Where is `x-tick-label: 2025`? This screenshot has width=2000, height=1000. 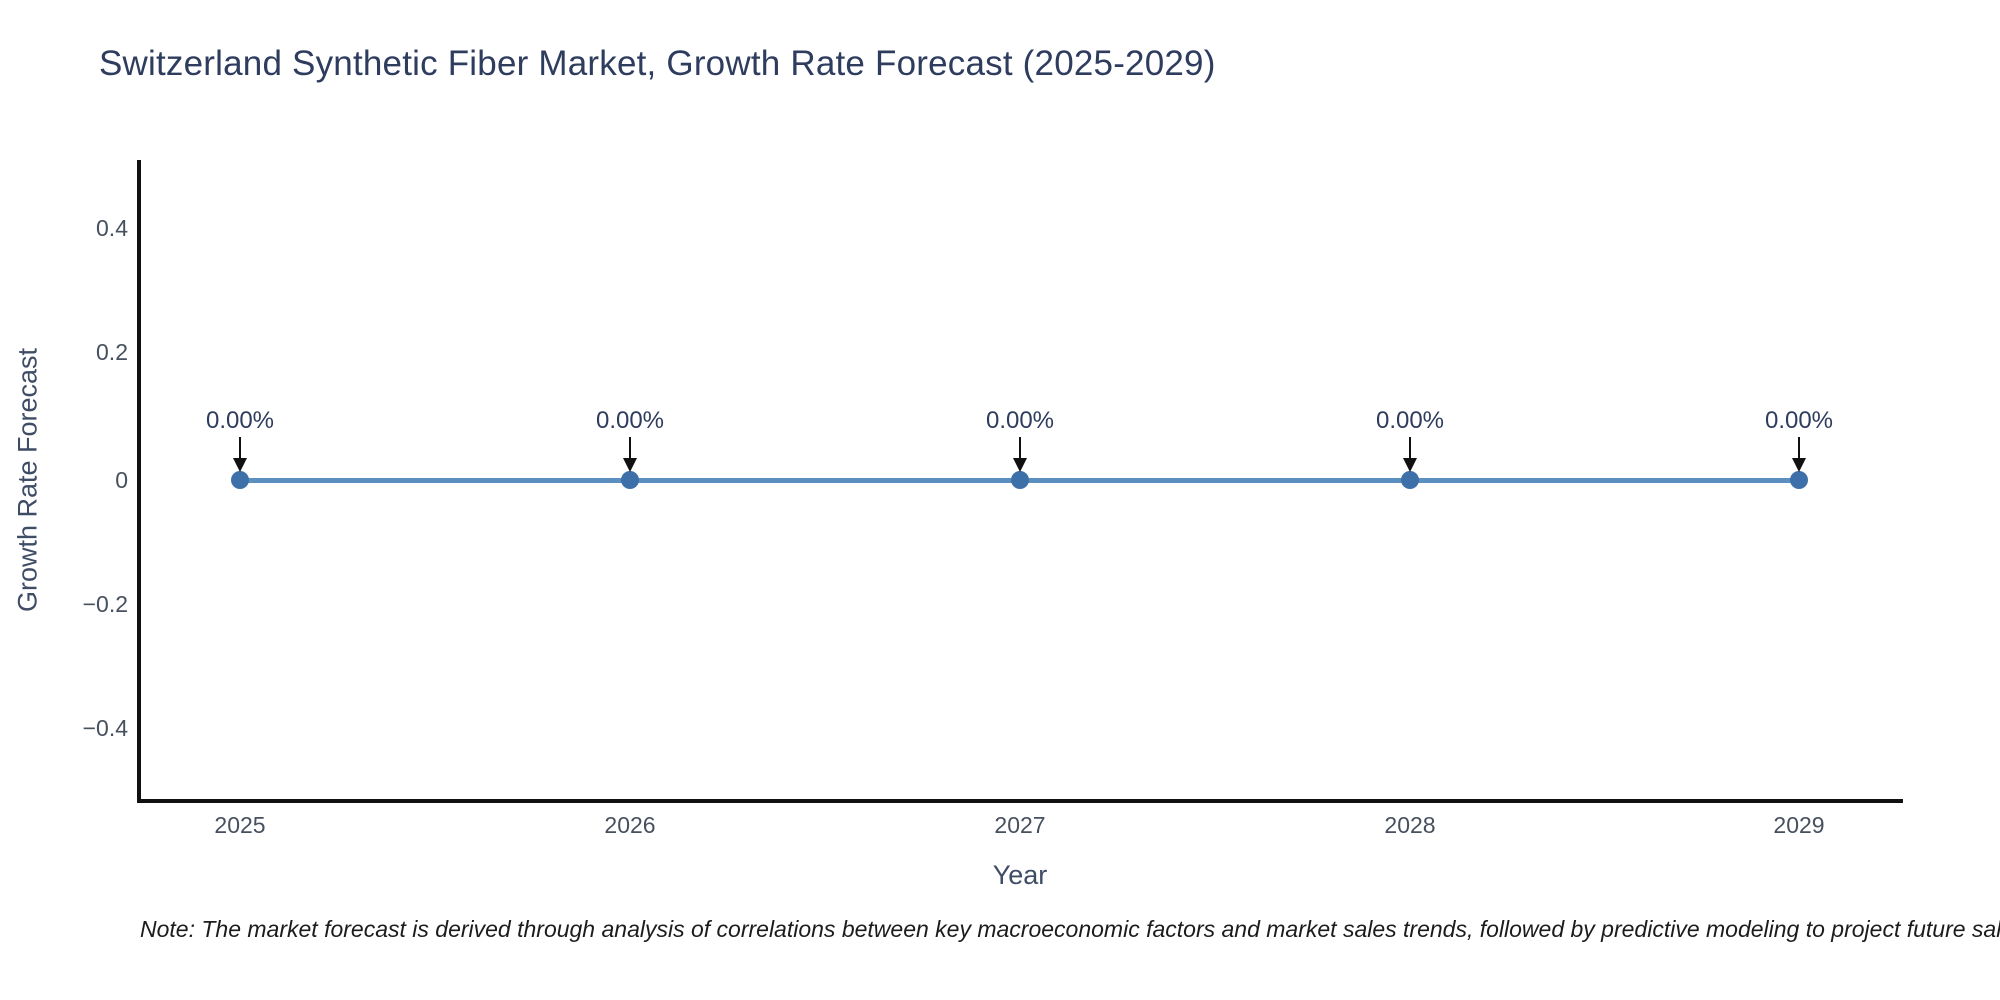
x-tick-label: 2025 is located at coordinates (240, 825).